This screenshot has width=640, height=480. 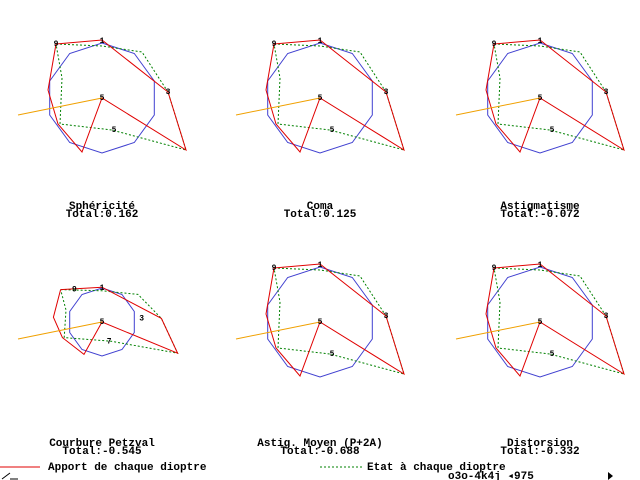 I want to click on panel-total: Total:0.125, so click(x=320, y=215).